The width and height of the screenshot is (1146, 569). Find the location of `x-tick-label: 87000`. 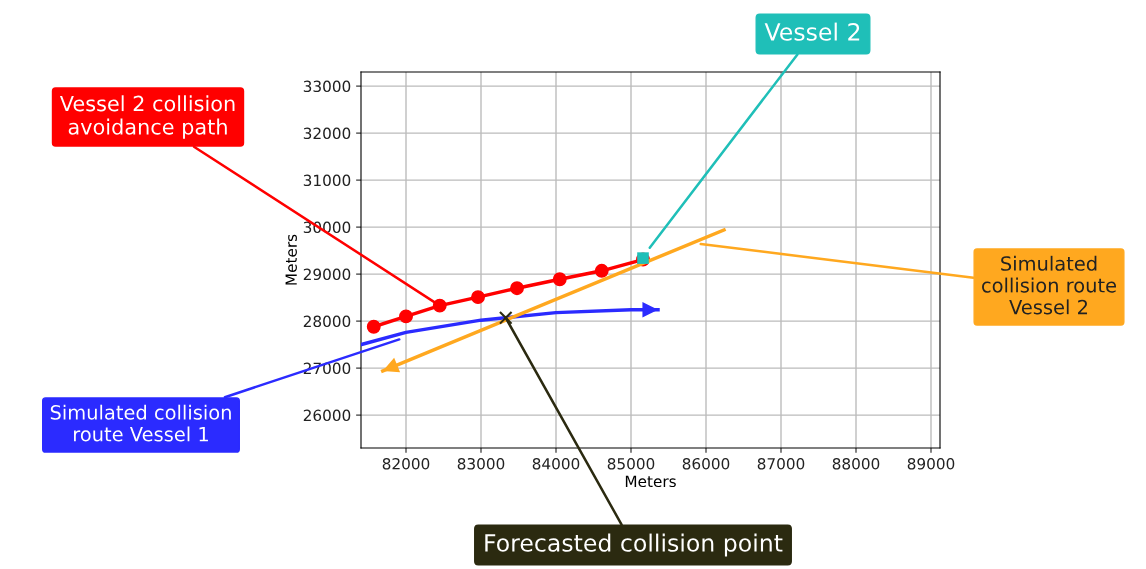

x-tick-label: 87000 is located at coordinates (781, 463).